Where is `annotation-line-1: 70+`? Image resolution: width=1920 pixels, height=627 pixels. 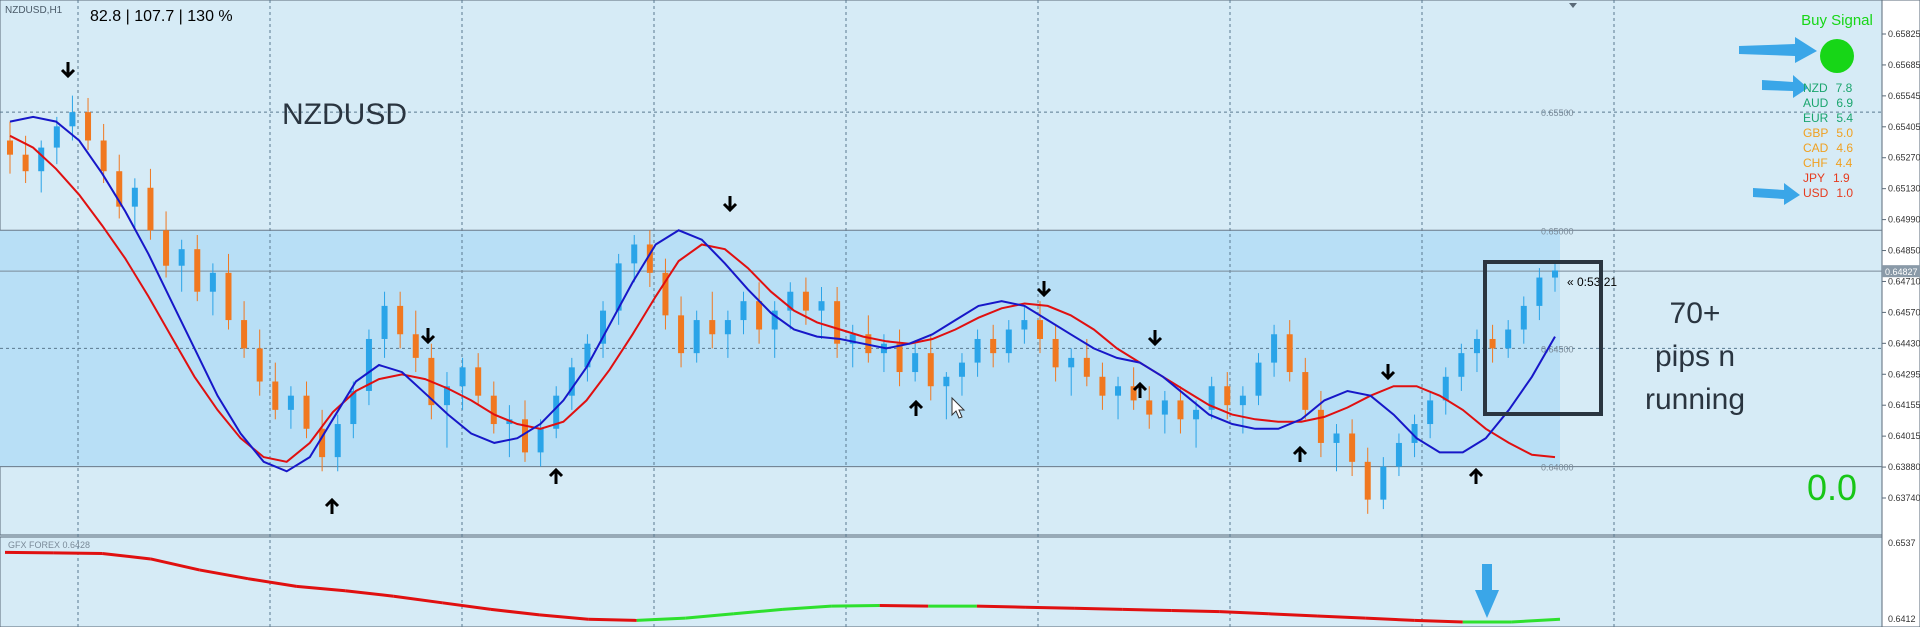 annotation-line-1: 70+ is located at coordinates (1695, 313).